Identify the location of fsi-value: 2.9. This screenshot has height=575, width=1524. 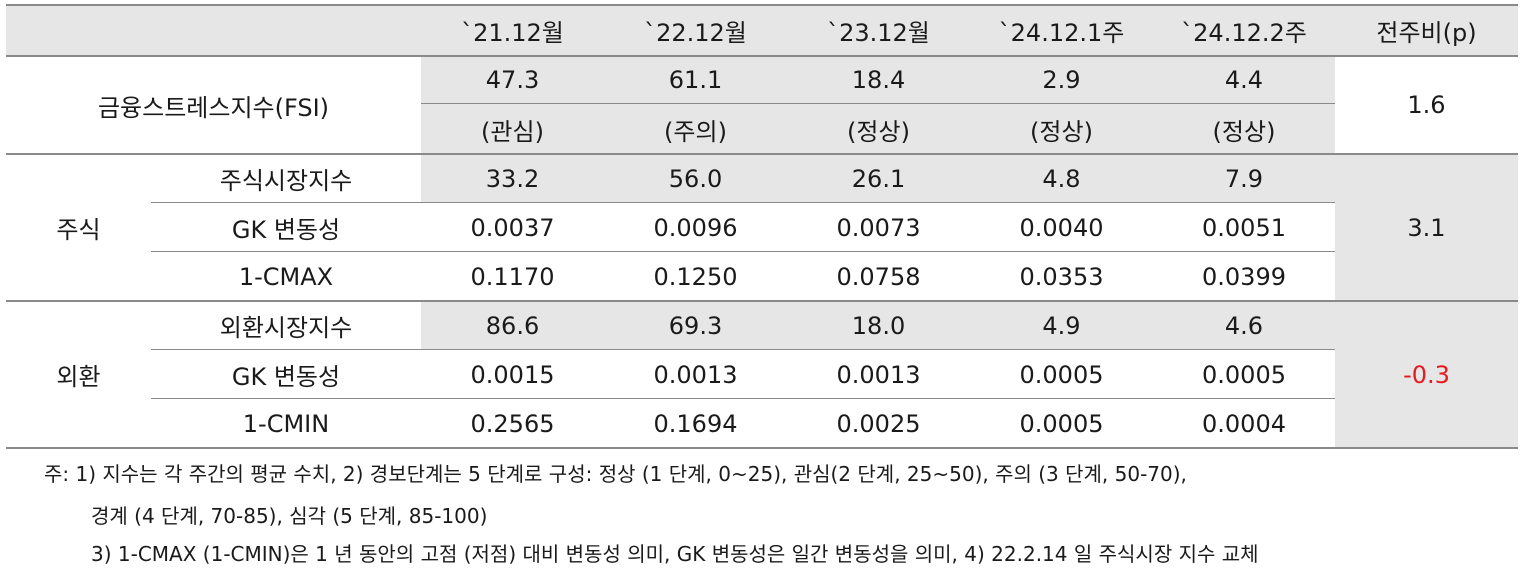
(1061, 80).